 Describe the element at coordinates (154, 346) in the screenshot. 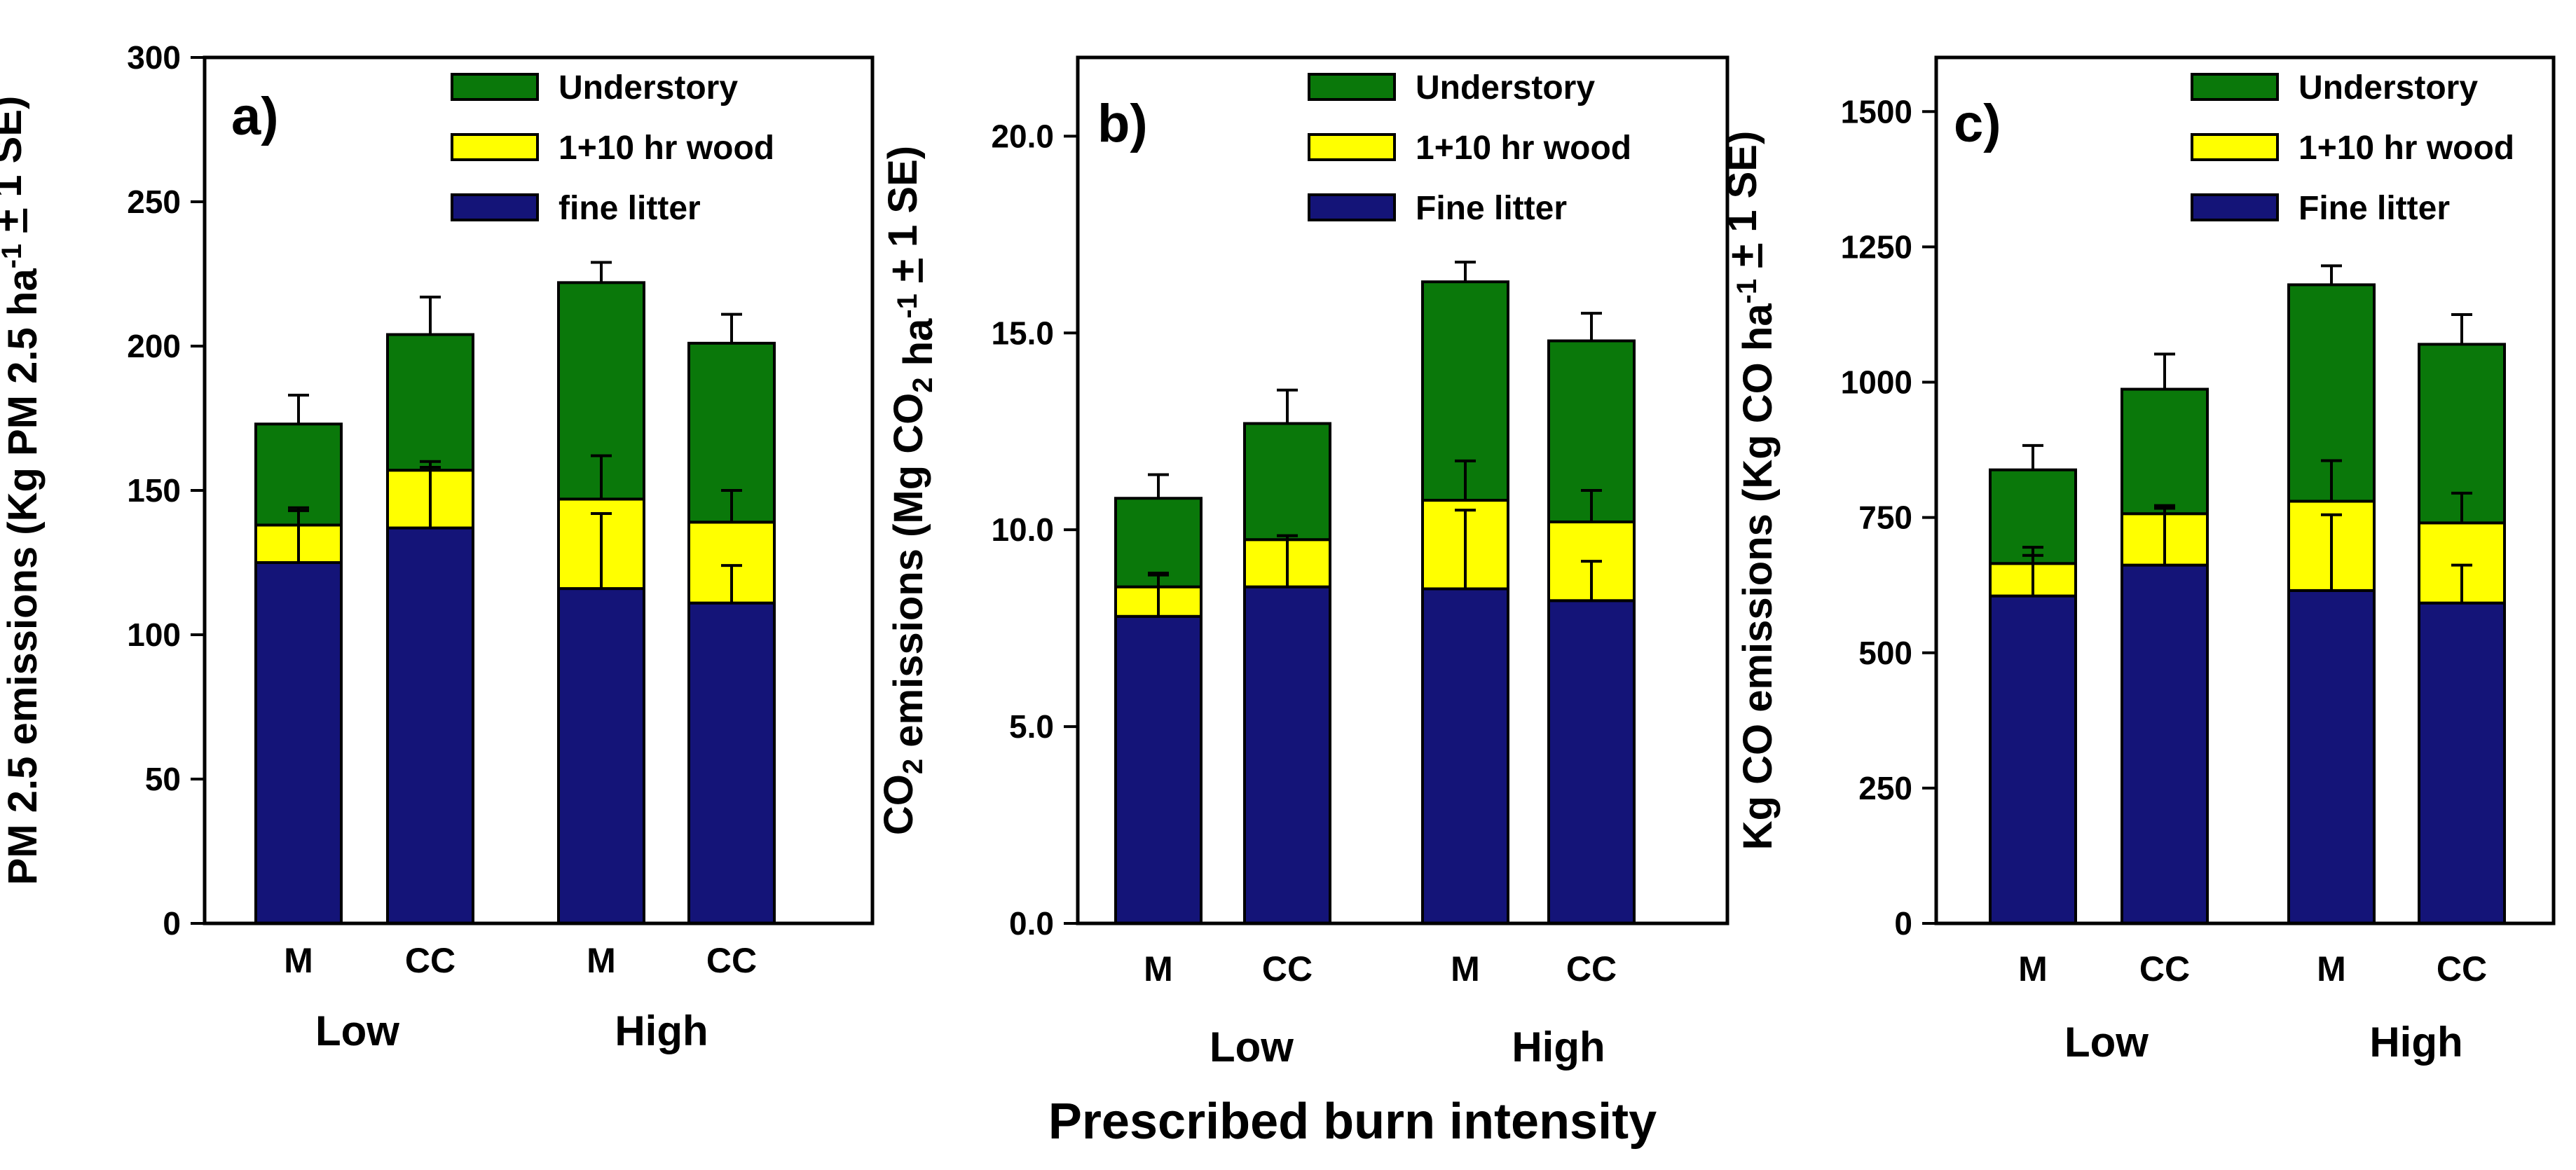

I see `y-tick-label: 200` at that location.